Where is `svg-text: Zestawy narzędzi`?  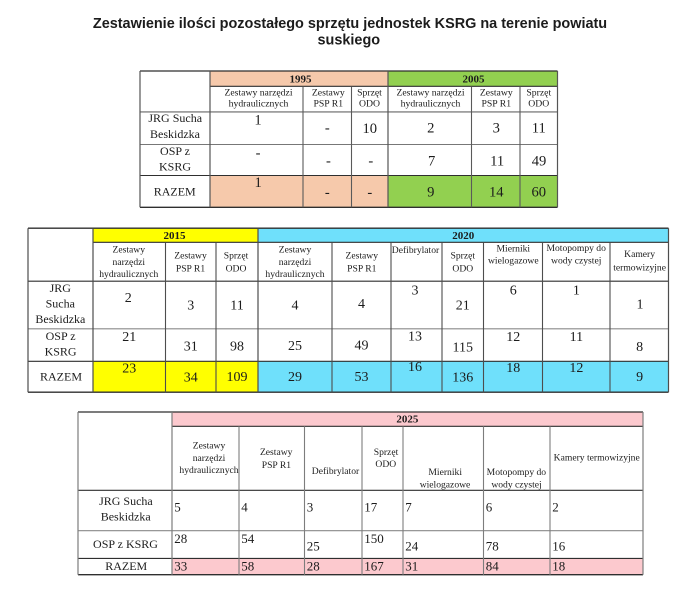
svg-text: Zestawy narzędzi is located at coordinates (258, 93).